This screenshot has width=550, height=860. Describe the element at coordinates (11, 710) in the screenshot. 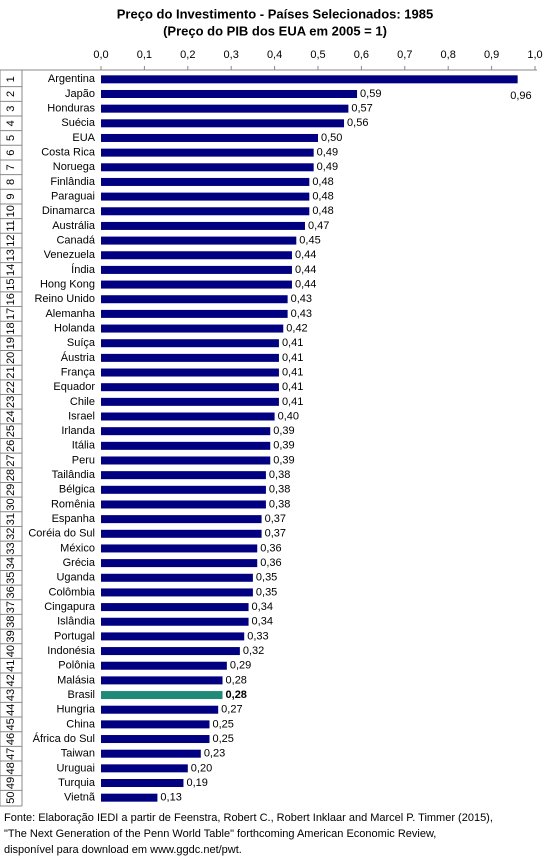

I see `rank-label: 44` at that location.